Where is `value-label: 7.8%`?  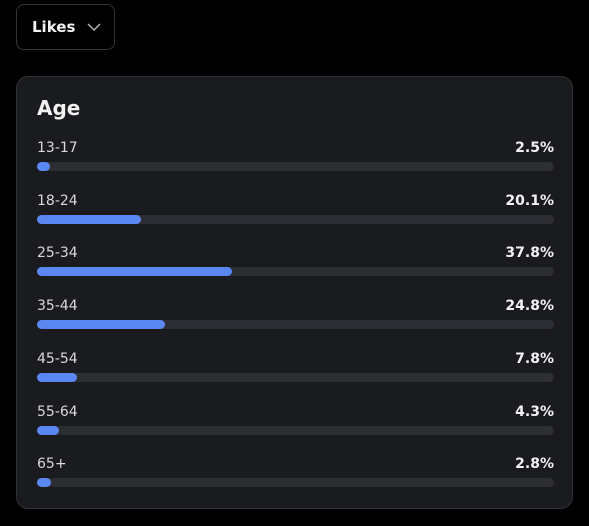 value-label: 7.8% is located at coordinates (534, 358).